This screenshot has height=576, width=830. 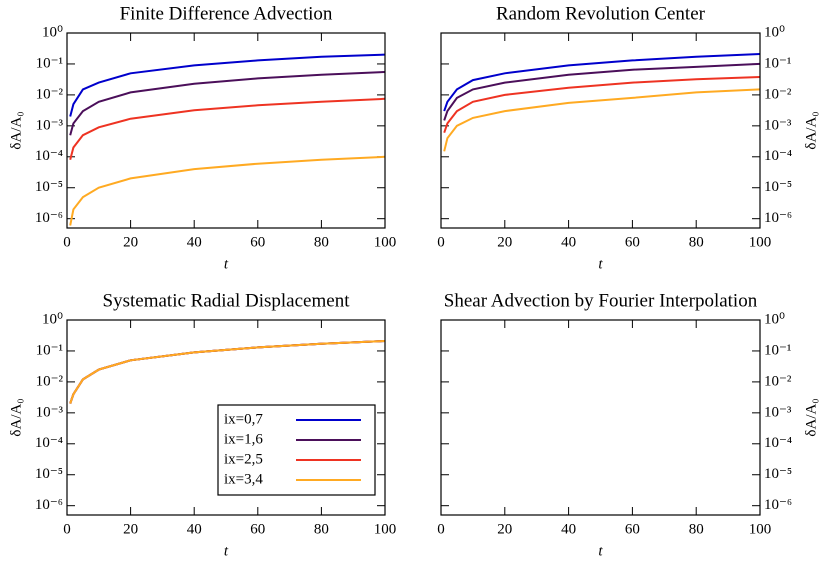 What do you see at coordinates (601, 300) in the screenshot?
I see `panel-title: Shear Advection by Fourier Interpolation` at bounding box center [601, 300].